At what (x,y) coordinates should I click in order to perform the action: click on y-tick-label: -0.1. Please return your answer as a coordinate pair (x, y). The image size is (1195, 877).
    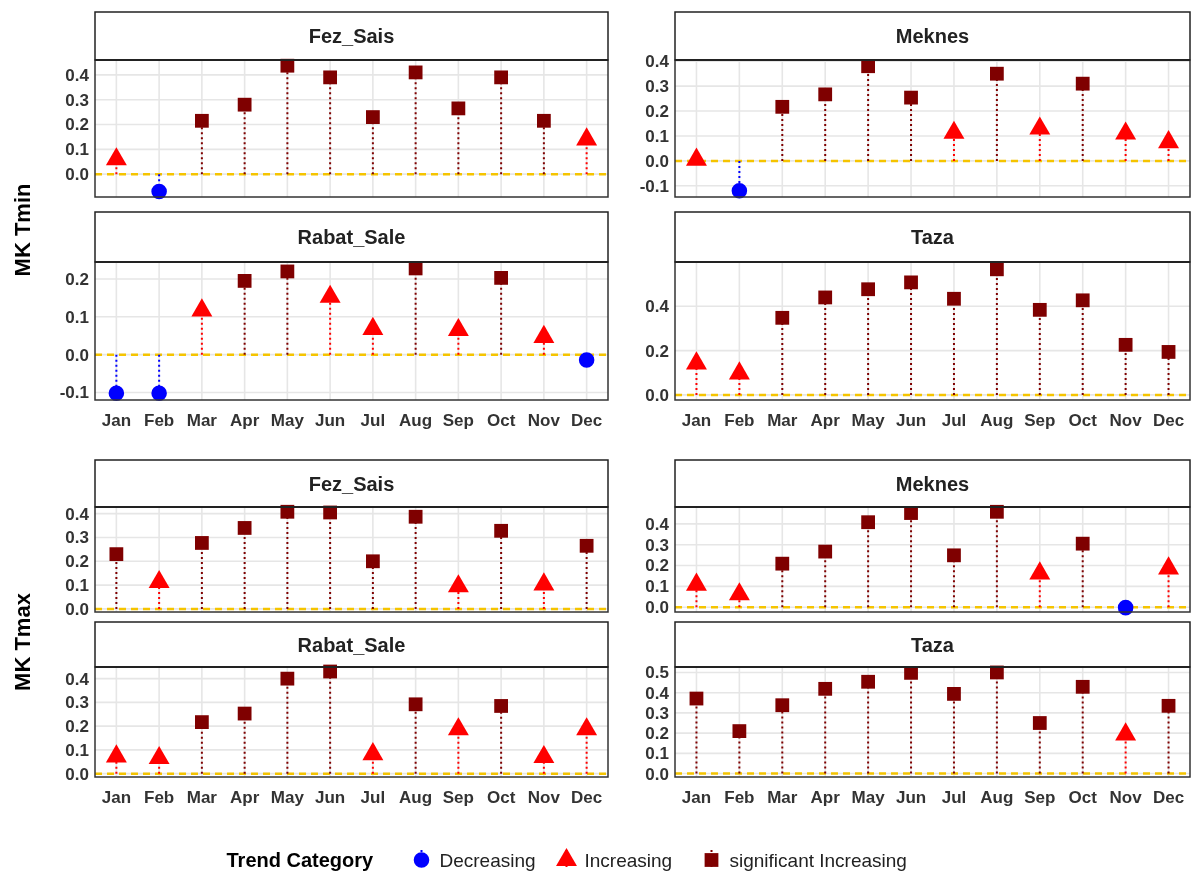
    Looking at the image, I should click on (654, 186).